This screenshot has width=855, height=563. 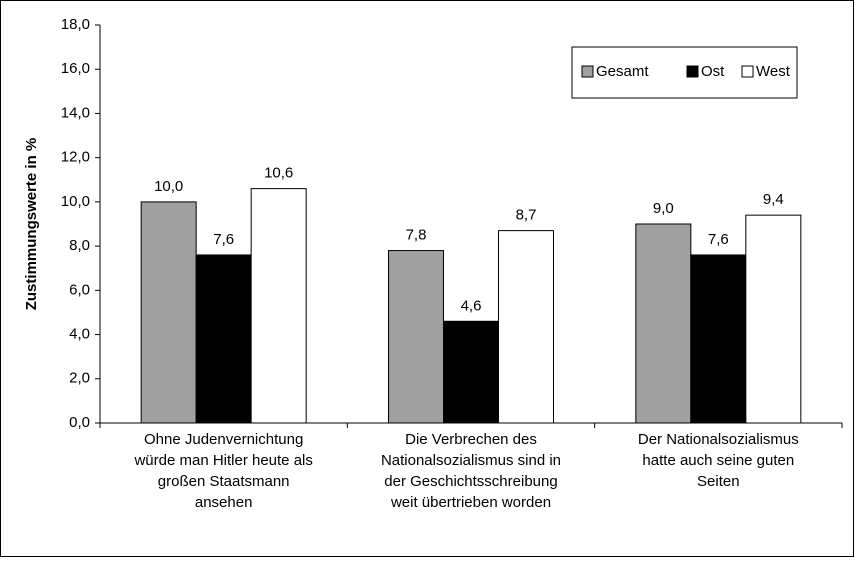 I want to click on value-label: 7,8, so click(x=416, y=235).